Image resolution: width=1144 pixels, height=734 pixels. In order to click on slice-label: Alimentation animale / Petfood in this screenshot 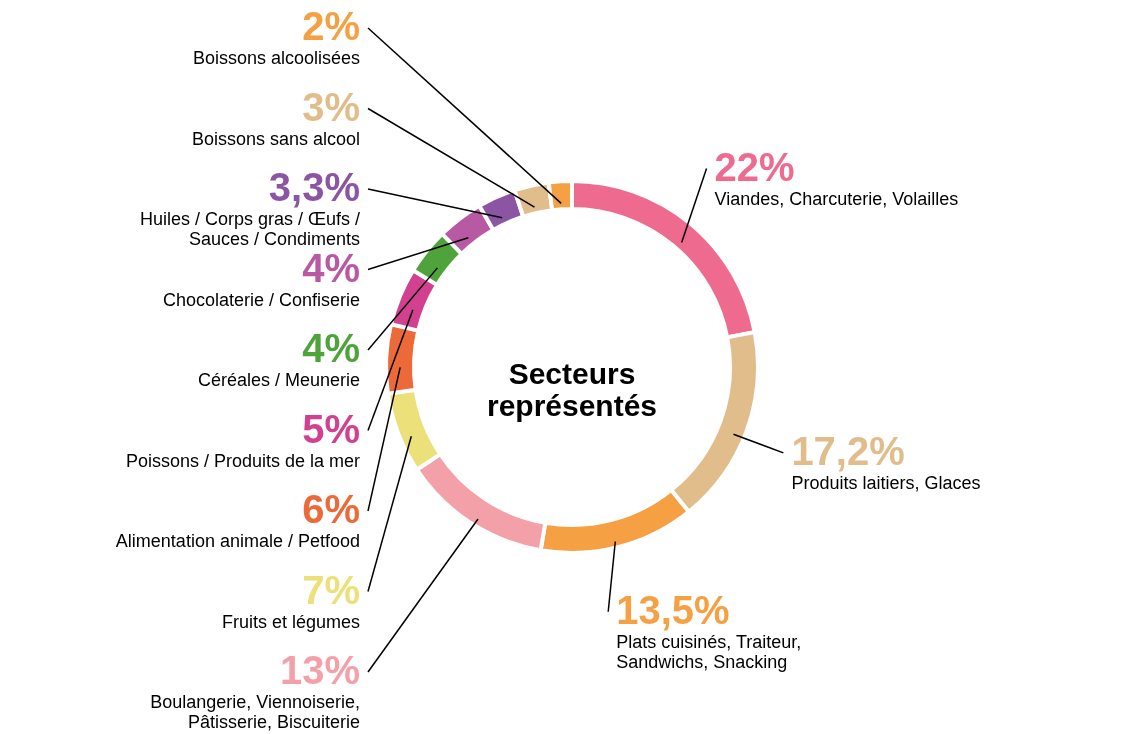, I will do `click(237, 541)`.